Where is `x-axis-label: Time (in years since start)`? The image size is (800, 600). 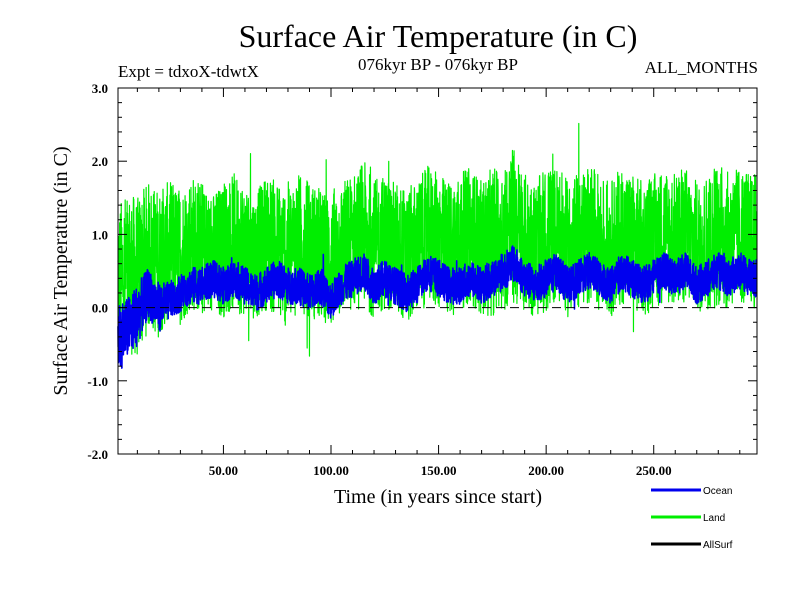
x-axis-label: Time (in years since start) is located at coordinates (438, 497).